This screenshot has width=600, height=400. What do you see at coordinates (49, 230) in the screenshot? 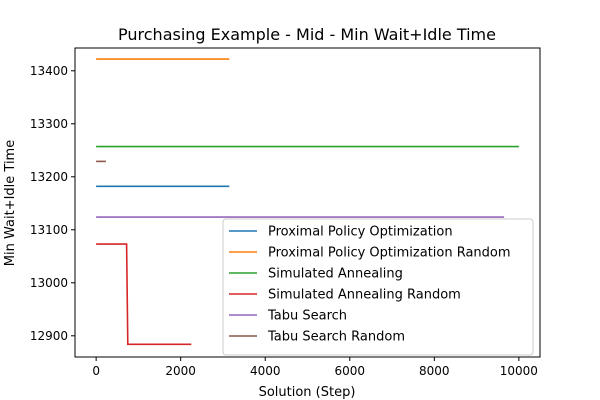
I see `y-tick-label: 13100` at bounding box center [49, 230].